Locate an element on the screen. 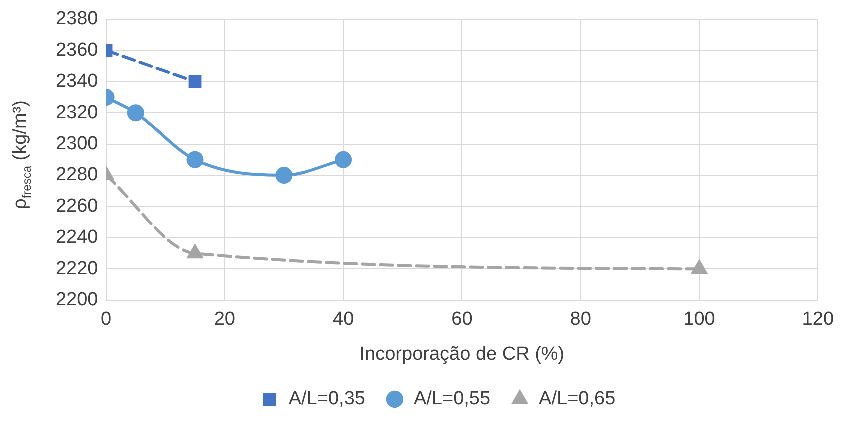  y-tick-label: 2240 is located at coordinates (77, 237).